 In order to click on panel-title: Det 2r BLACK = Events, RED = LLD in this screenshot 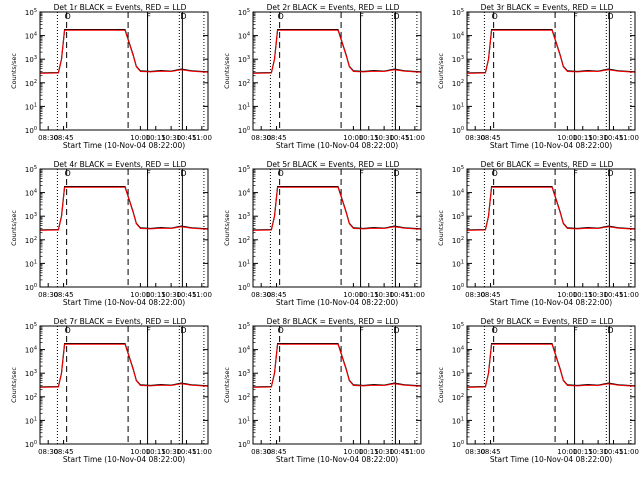, I will do `click(333, 7)`.